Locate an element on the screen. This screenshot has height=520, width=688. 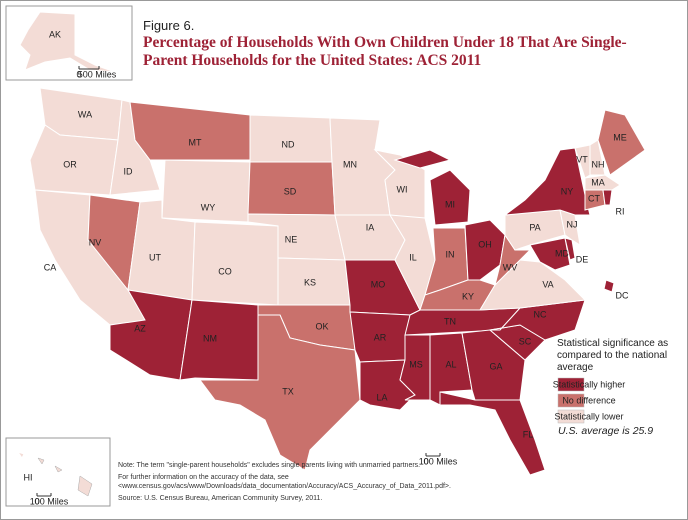
legend-label: Statistically higher is located at coordinates (589, 384).